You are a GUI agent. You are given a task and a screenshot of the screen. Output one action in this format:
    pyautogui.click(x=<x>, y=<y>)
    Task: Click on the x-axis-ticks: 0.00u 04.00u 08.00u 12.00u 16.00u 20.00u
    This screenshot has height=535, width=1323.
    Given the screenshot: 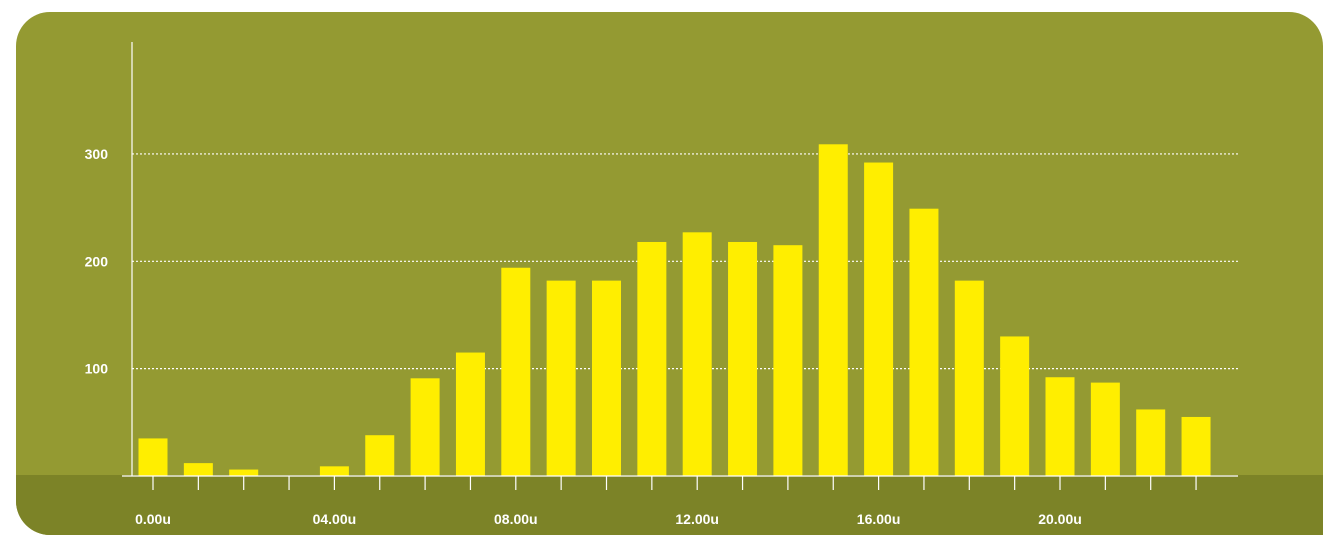 What is the action you would take?
    pyautogui.click(x=666, y=501)
    